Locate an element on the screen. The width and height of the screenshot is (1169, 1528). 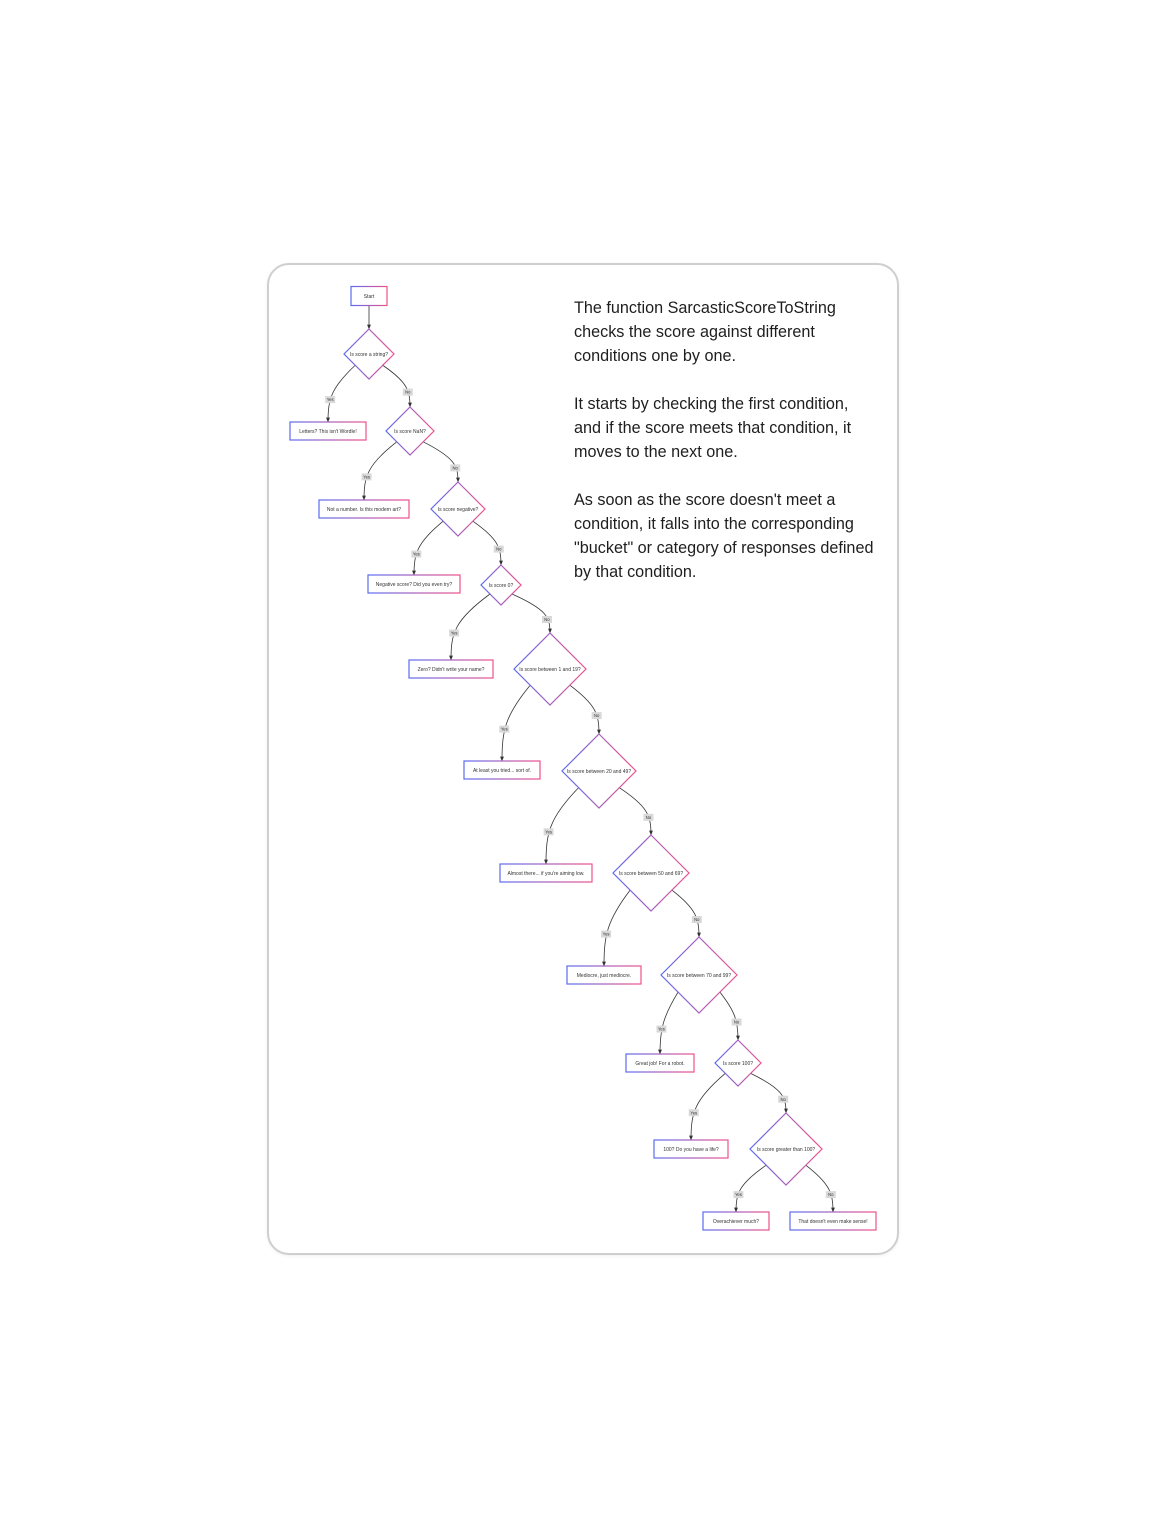
decision-9-yes-result-label: 100? Do you have a life? is located at coordinates (691, 1150).